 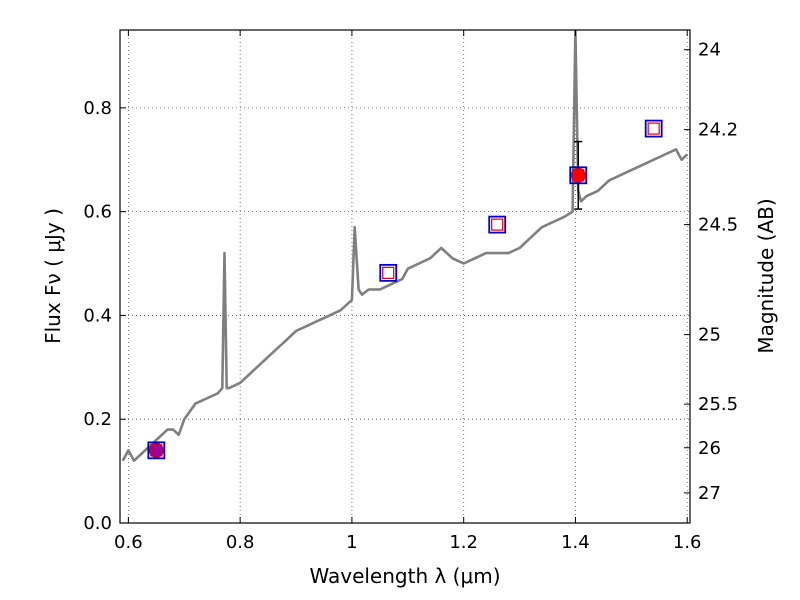 What do you see at coordinates (687, 542) in the screenshot?
I see `x-tick-label: 1.6` at bounding box center [687, 542].